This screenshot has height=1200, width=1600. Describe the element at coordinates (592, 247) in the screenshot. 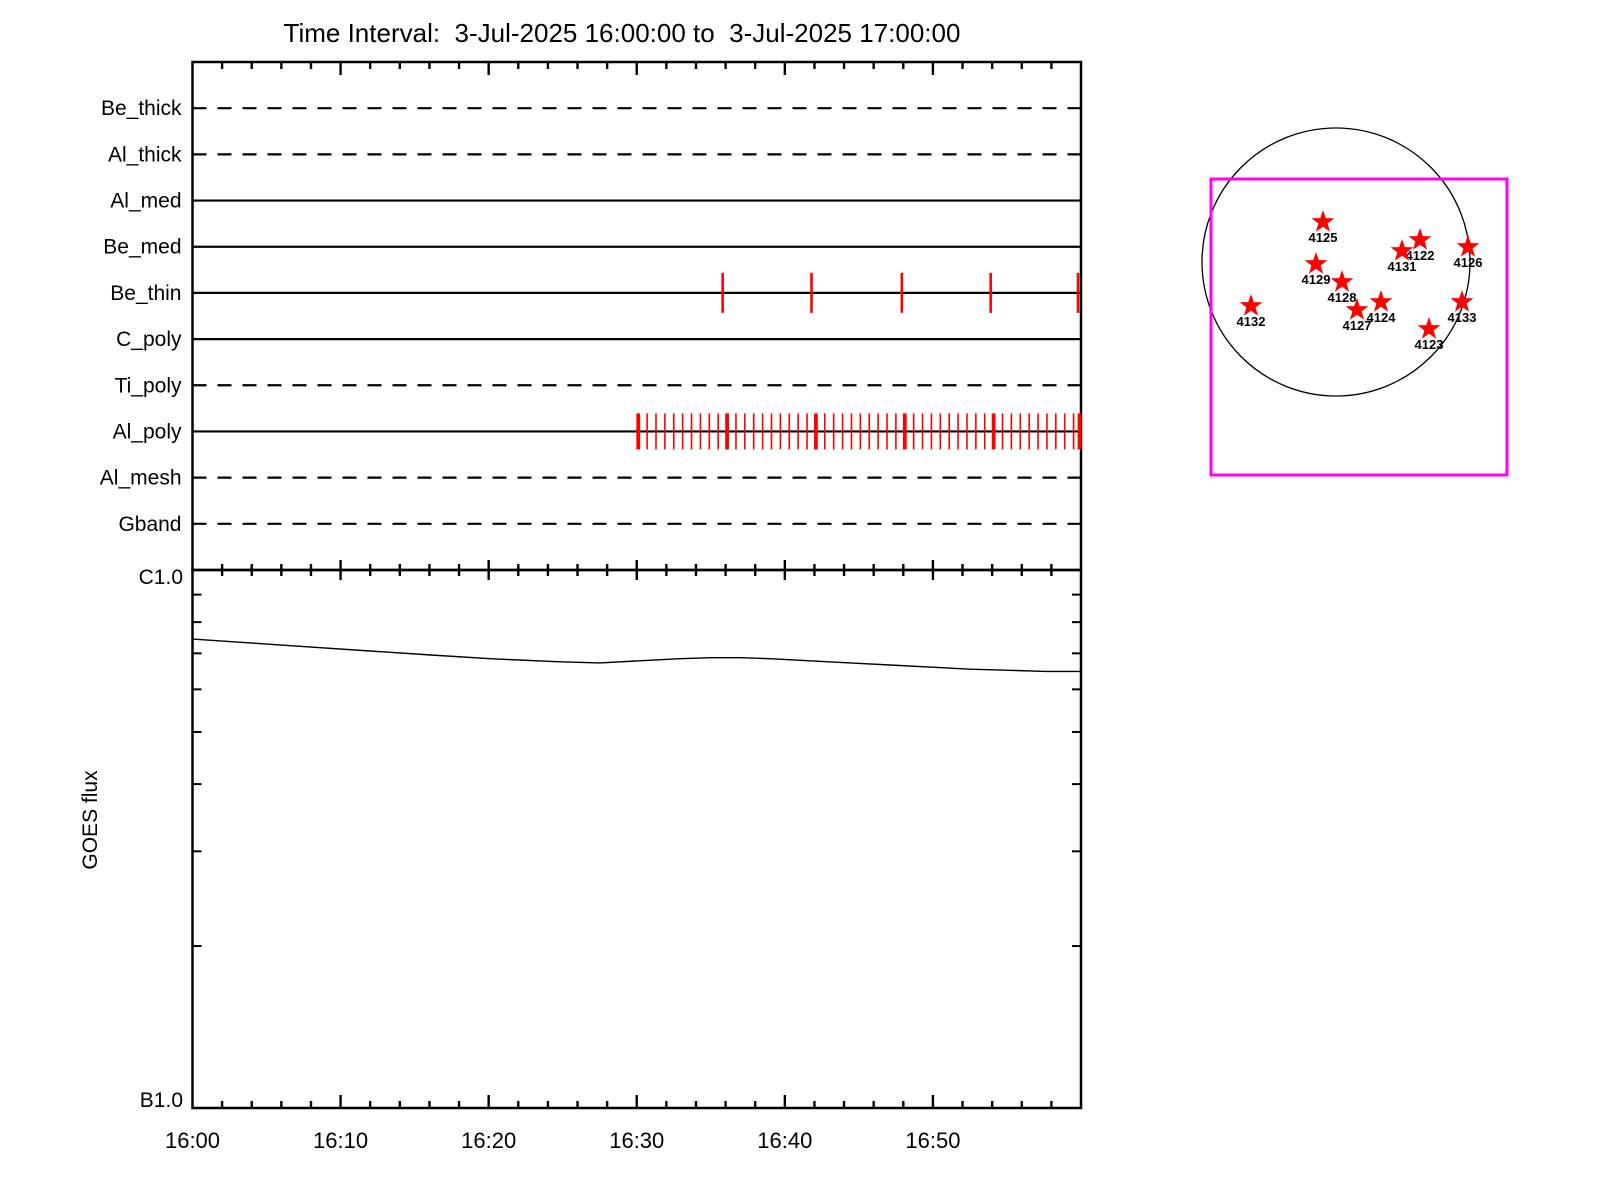

I see `channel-row-Be_med: Be_med` at that location.